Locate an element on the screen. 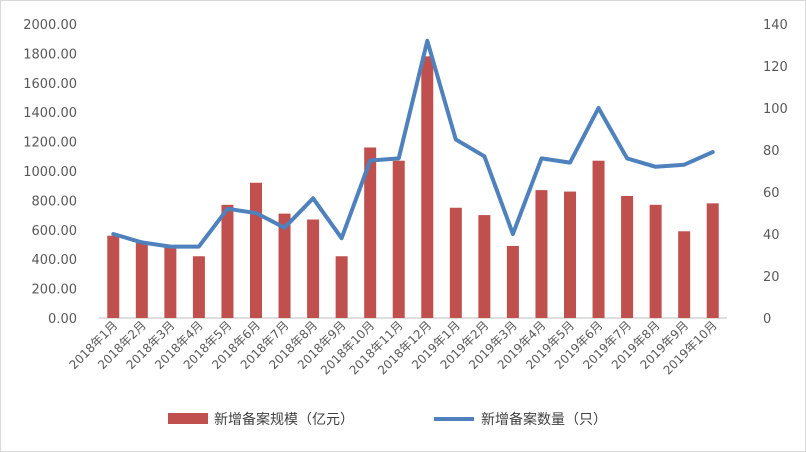  right-axis-tick-label: 60 is located at coordinates (771, 193).